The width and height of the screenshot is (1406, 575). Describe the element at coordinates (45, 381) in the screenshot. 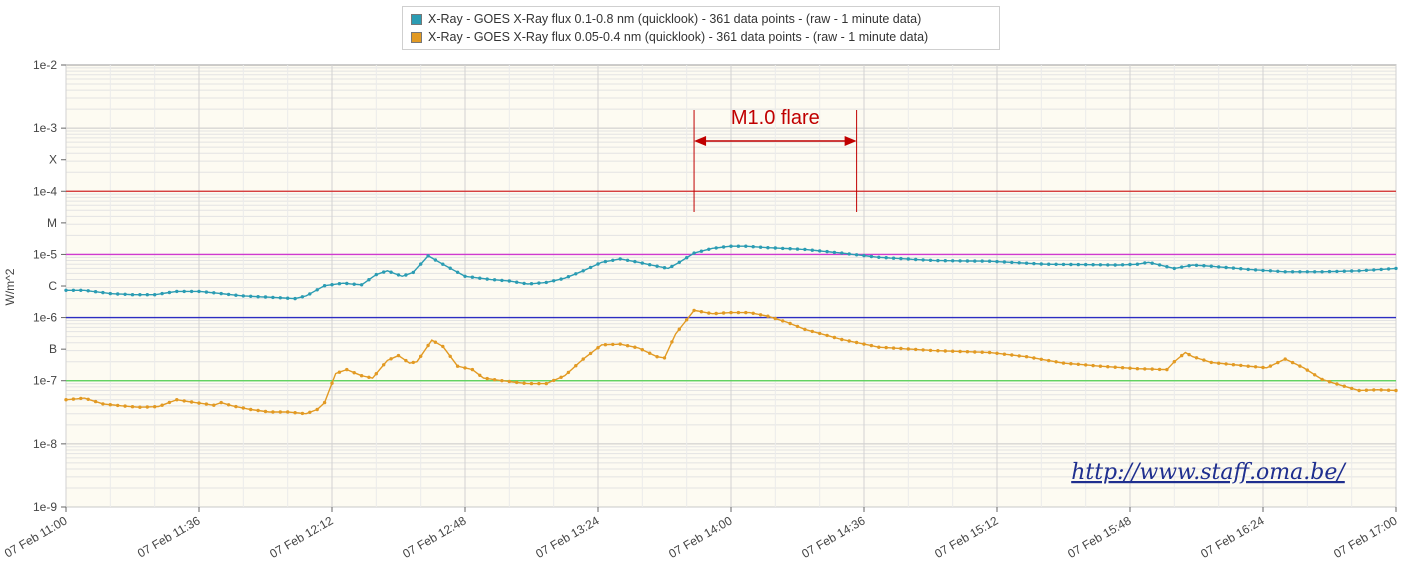

I see `y-tick-label: 1e-7` at that location.